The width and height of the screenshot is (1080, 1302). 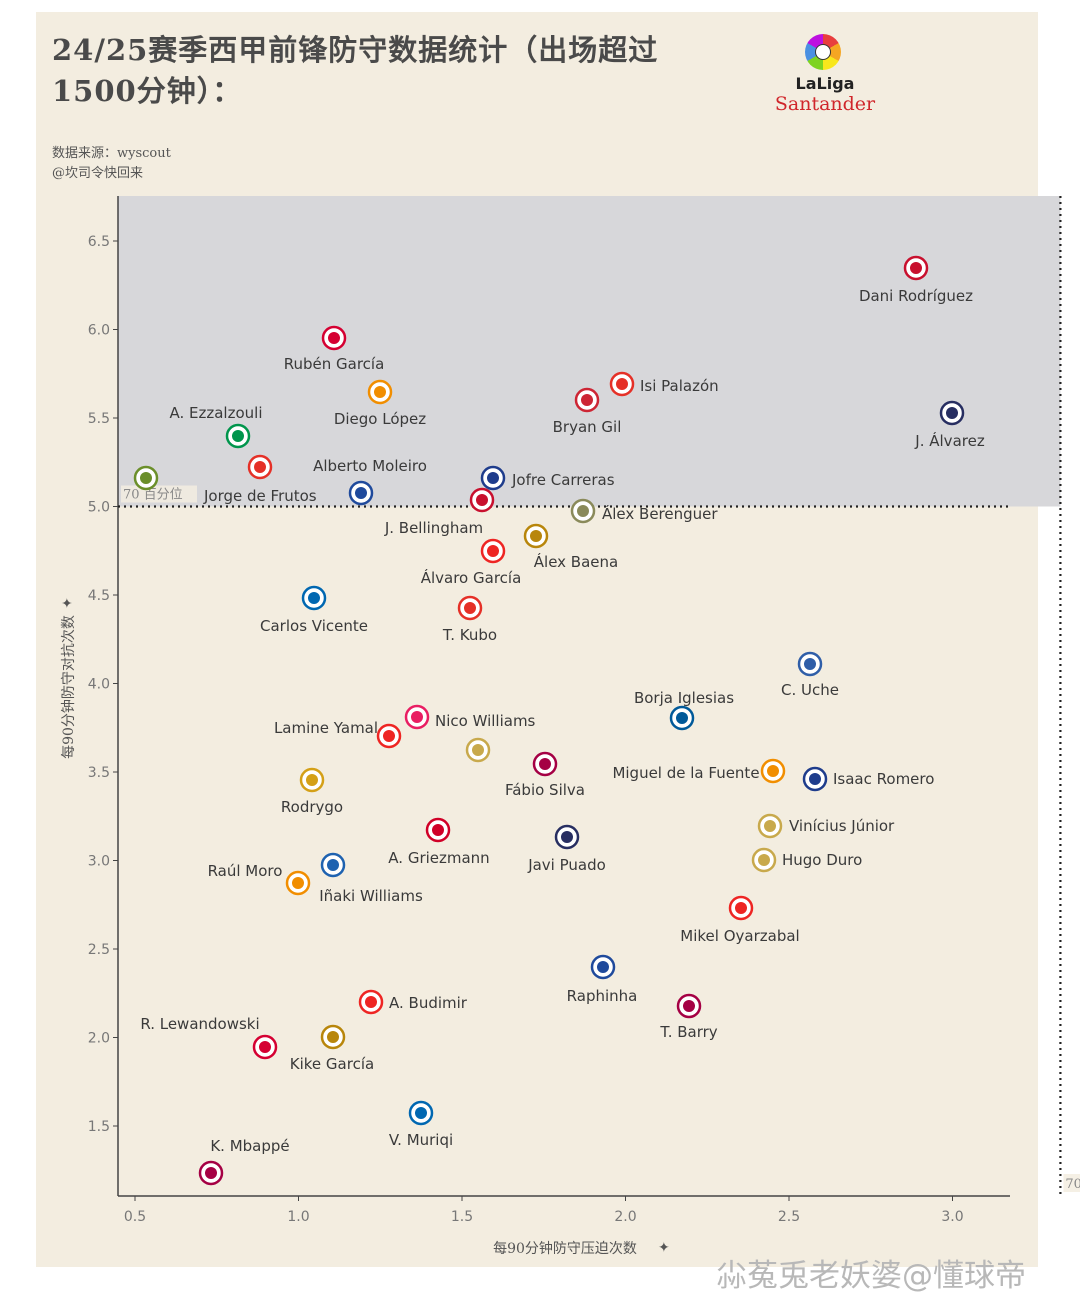 I want to click on laliga-logo: LaLiga Santander, so click(x=830, y=79).